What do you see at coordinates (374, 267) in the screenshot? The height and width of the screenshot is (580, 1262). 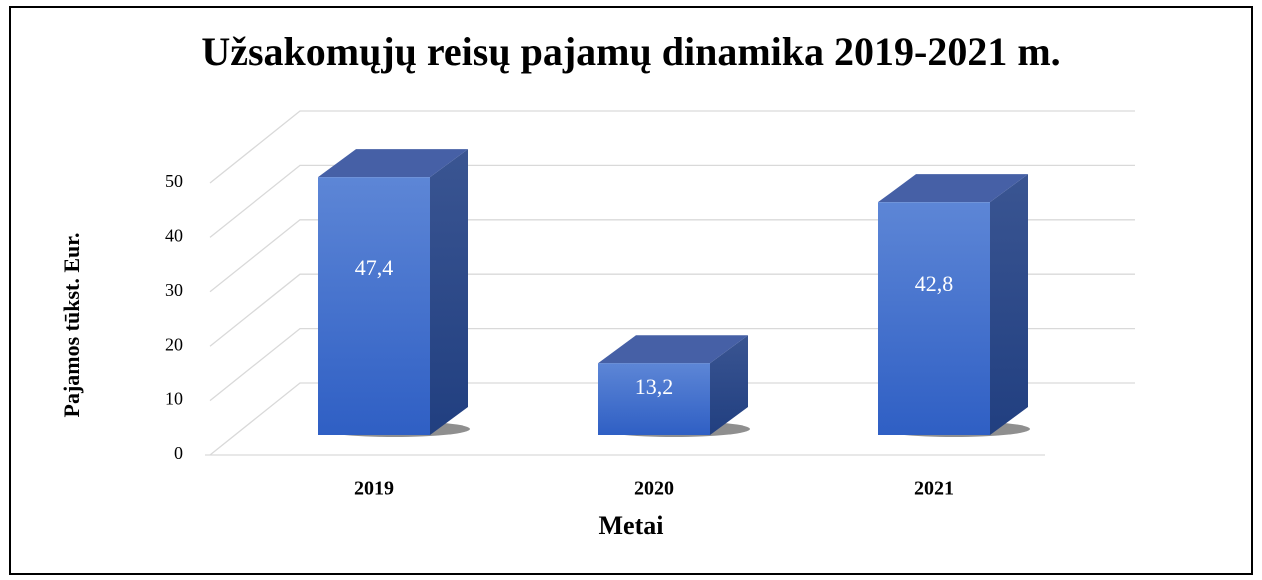 I see `data-label: 47,4` at bounding box center [374, 267].